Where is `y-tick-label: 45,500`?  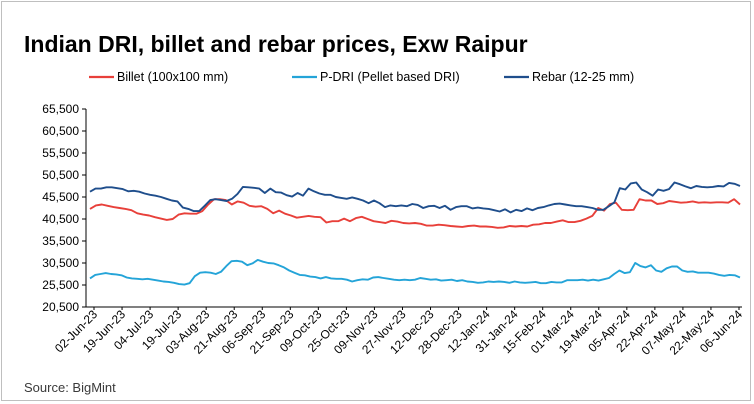
y-tick-label: 45,500 is located at coordinates (60, 197).